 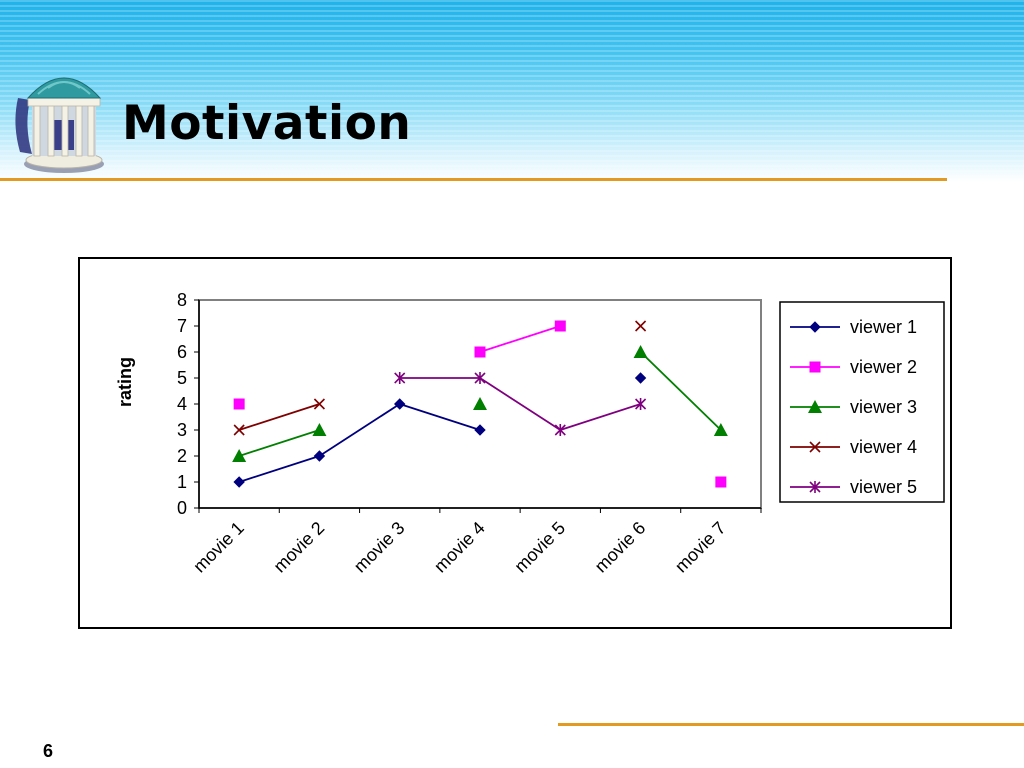 I want to click on x-tick-label: movie 2, so click(x=299, y=547).